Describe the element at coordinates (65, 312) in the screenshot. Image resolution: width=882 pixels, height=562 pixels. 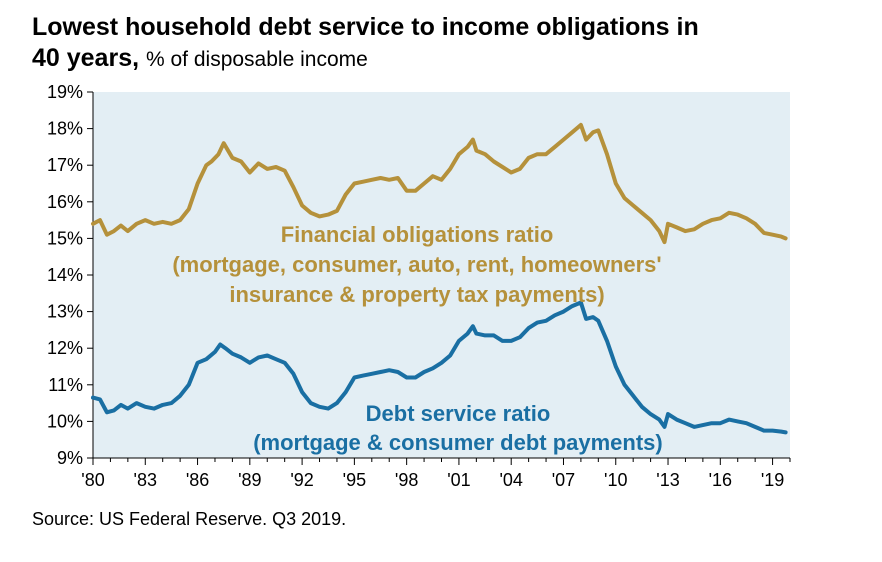
I see `y-tick-label: 13%` at that location.